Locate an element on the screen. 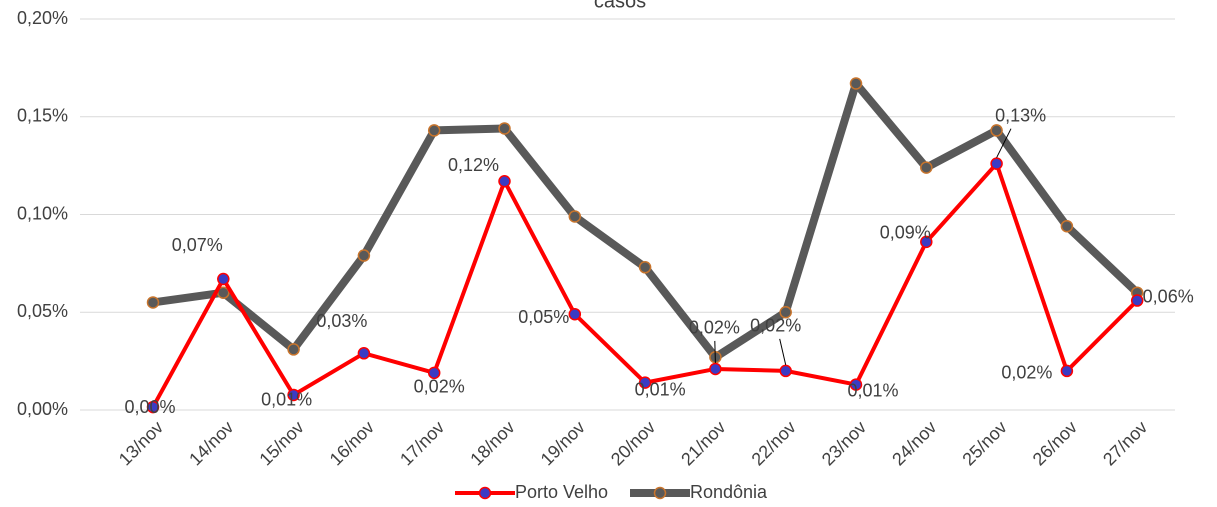 The height and width of the screenshot is (507, 1217). data-label: 0,13% is located at coordinates (1020, 115).